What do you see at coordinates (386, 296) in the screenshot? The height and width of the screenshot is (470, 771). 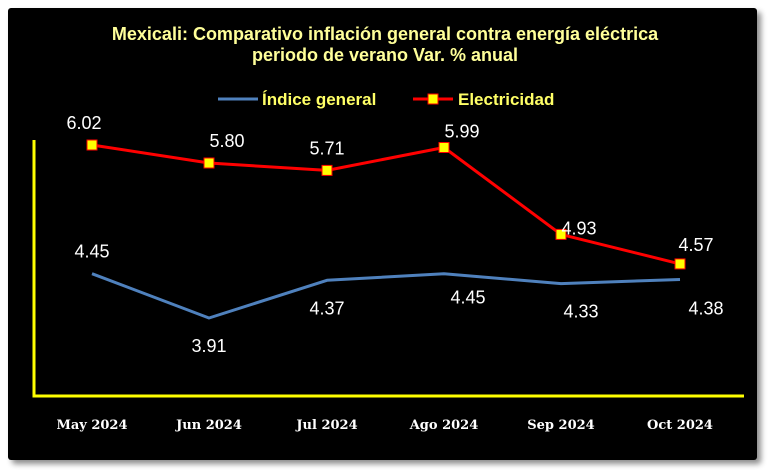 I see `series-line-indice-general` at bounding box center [386, 296].